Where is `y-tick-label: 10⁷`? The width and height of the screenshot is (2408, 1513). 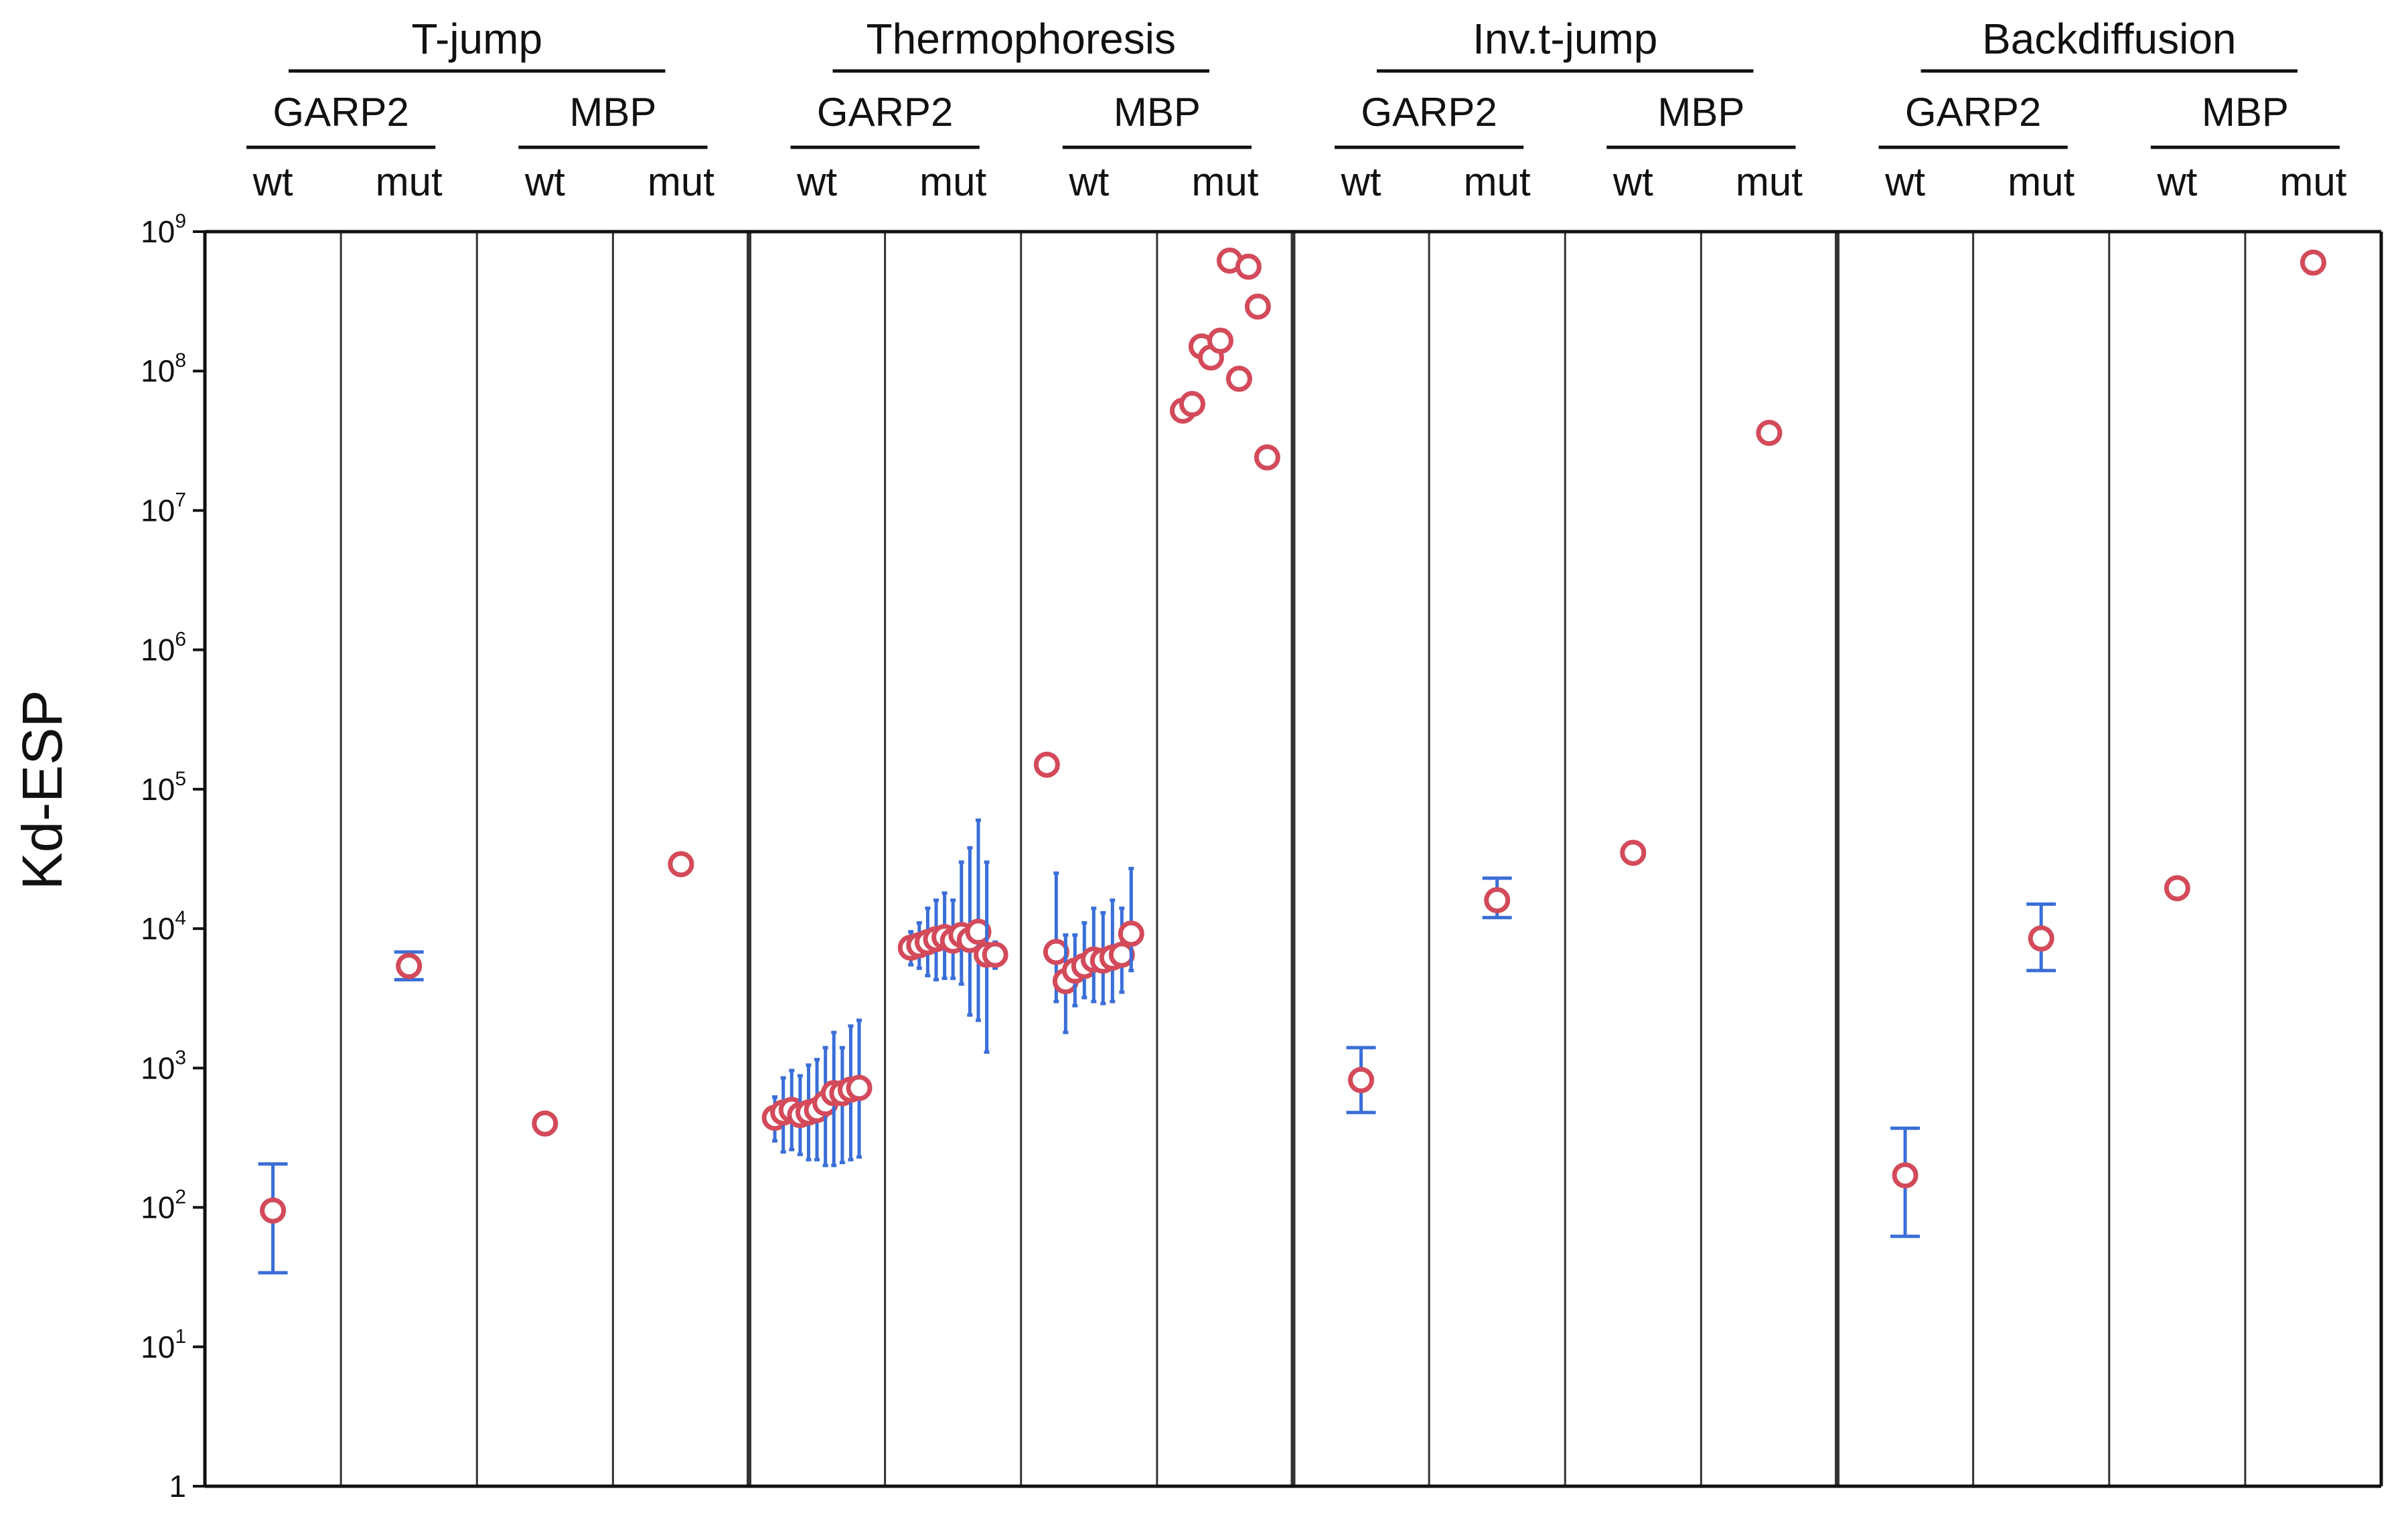 y-tick-label: 10⁷ is located at coordinates (163, 508).